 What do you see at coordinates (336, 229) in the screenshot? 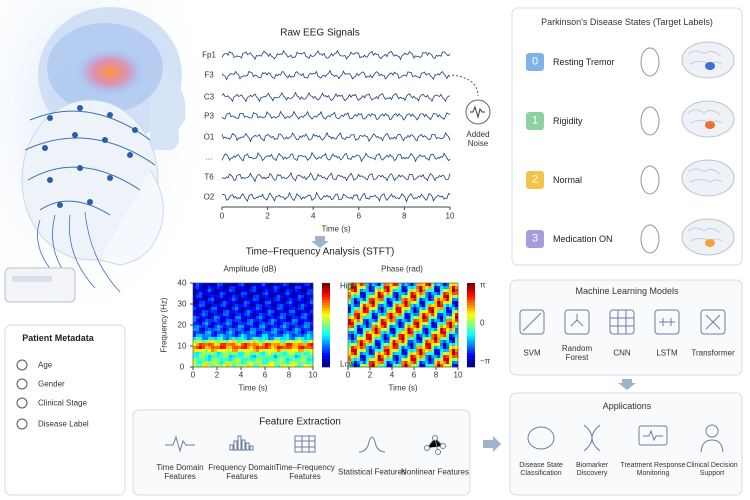
I see `axis-label: Time (s)` at bounding box center [336, 229].